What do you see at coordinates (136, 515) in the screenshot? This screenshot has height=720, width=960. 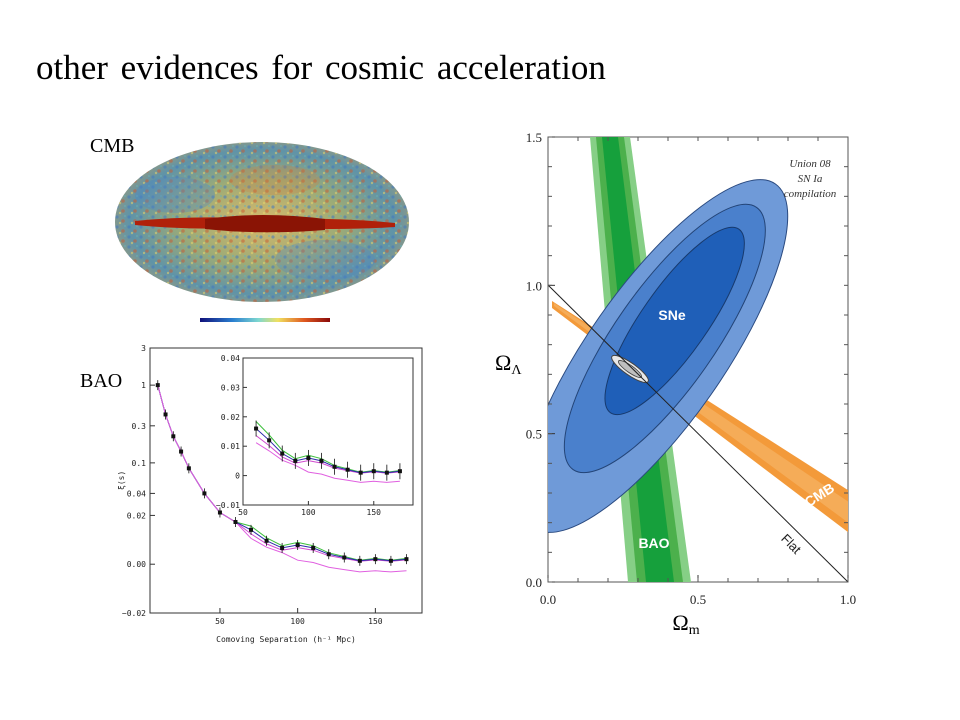 I see `bao-ytick-label: 0.02` at bounding box center [136, 515].